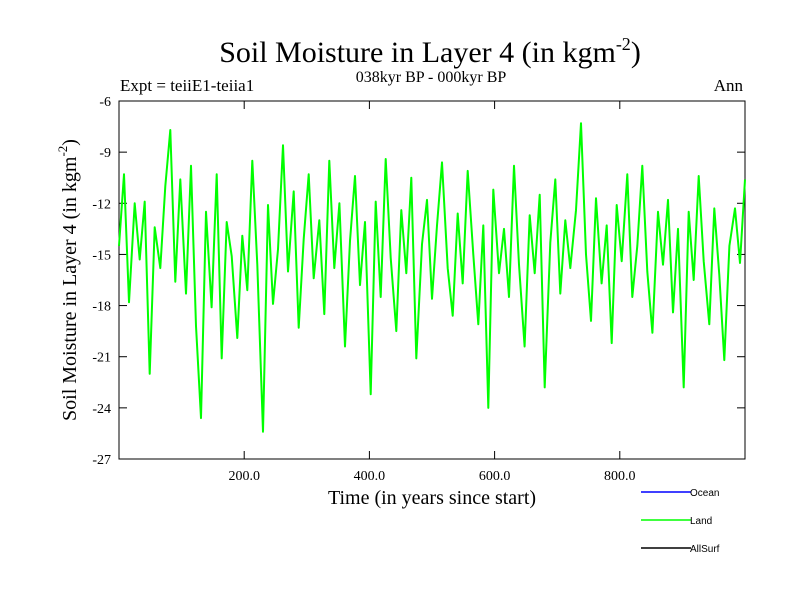 This screenshot has width=800, height=600. What do you see at coordinates (70, 142) in the screenshot?
I see `y-axis-label-close: )` at bounding box center [70, 142].